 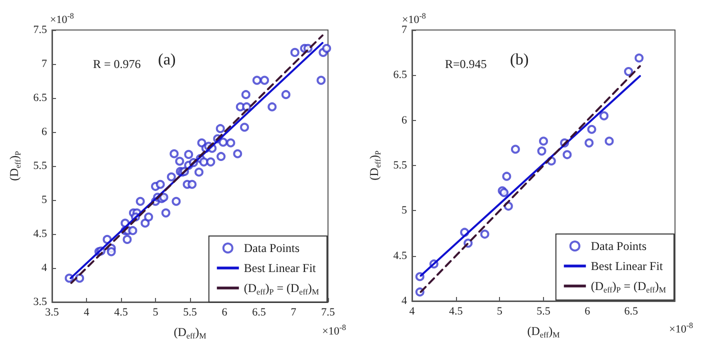 I want to click on x-tick-label: 7, so click(x=293, y=312).